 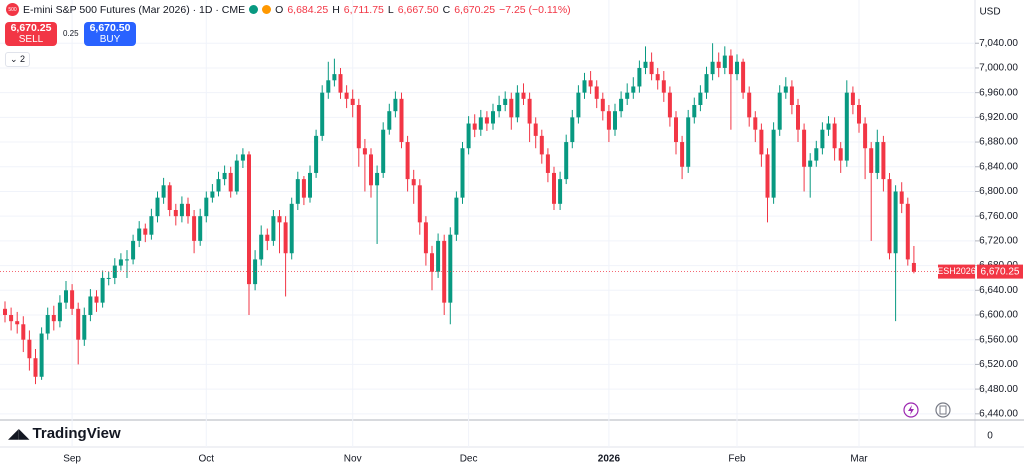 What do you see at coordinates (308, 9) in the screenshot?
I see `open-value: 6,684.25` at bounding box center [308, 9].